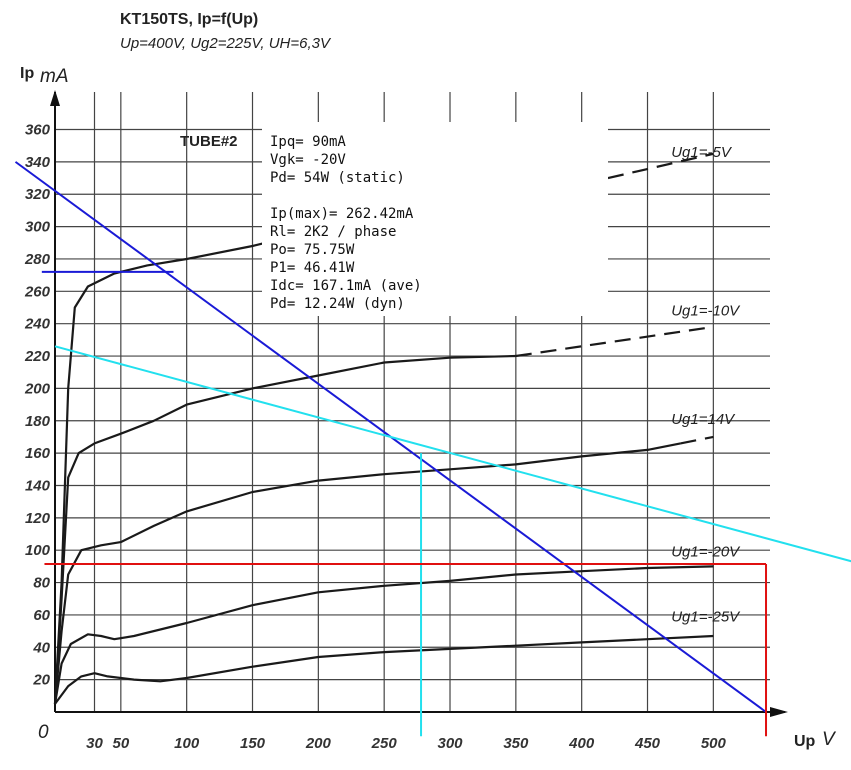 Image resolution: width=851 pixels, height=770 pixels. Describe the element at coordinates (337, 178) in the screenshot. I see `info-line: Pd= 54W (static)` at that location.